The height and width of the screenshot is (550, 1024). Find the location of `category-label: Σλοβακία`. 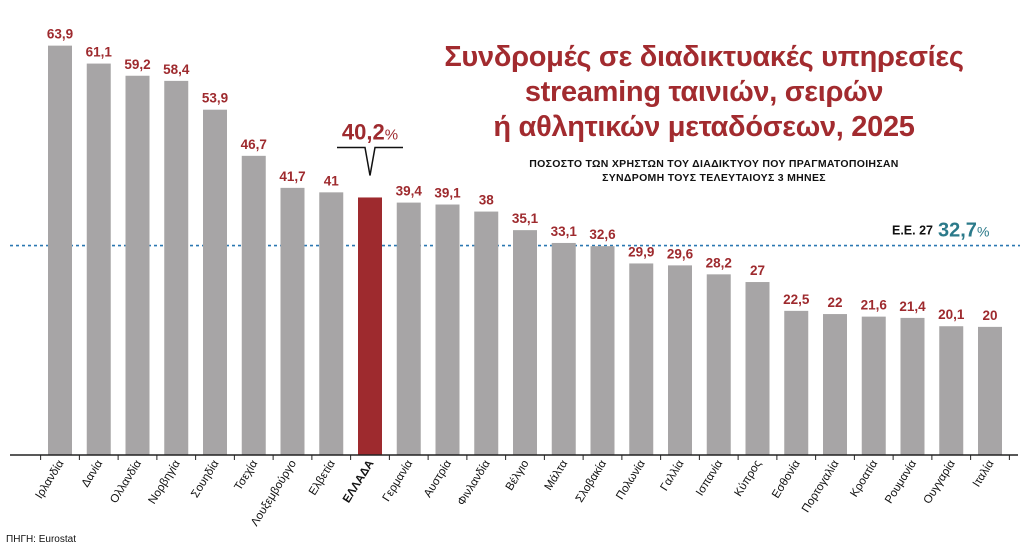

category-label: Σλοβακία is located at coordinates (591, 481).